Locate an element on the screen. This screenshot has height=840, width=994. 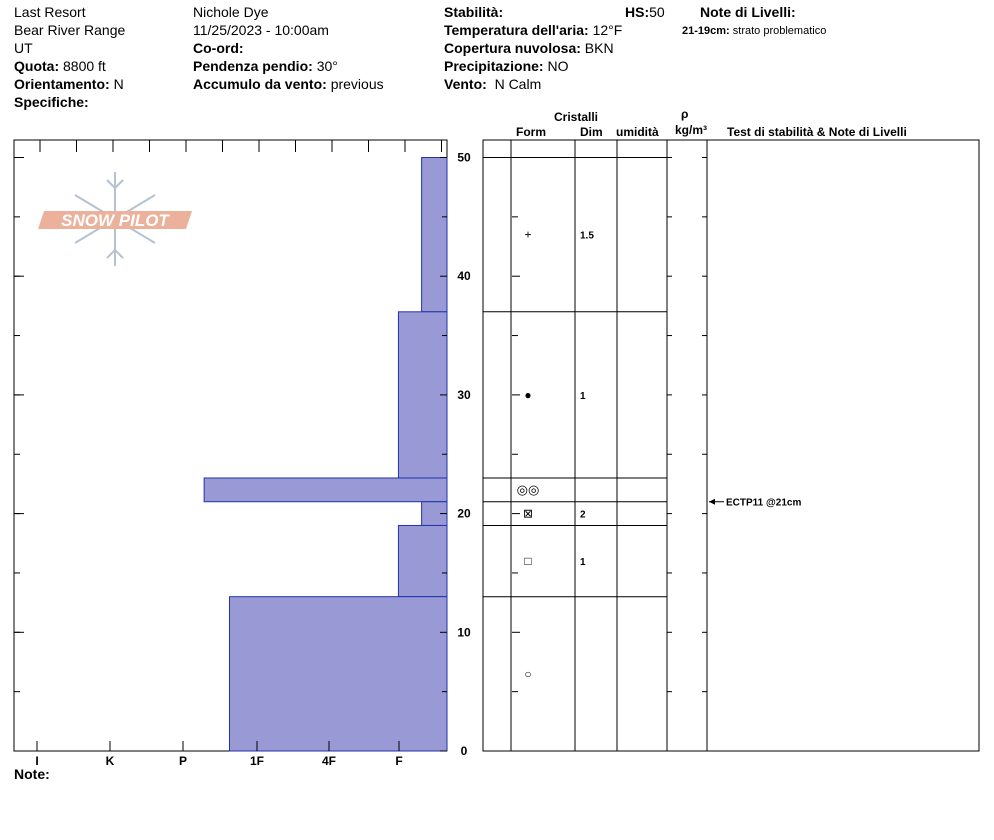
wind-row: Vento: N Calm is located at coordinates (492, 84).